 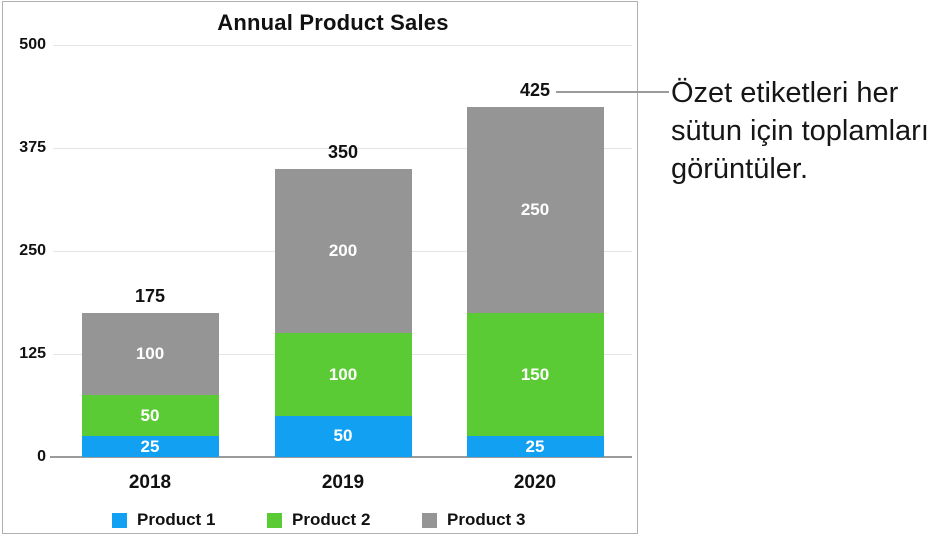 I want to click on chart-title: Annual Product Sales, so click(x=333, y=22).